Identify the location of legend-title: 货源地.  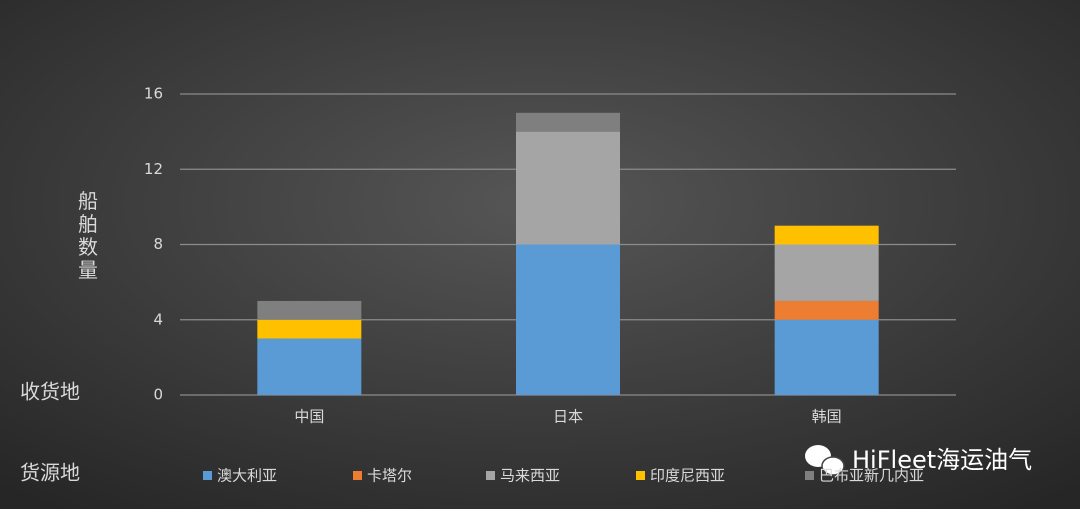
(50, 473).